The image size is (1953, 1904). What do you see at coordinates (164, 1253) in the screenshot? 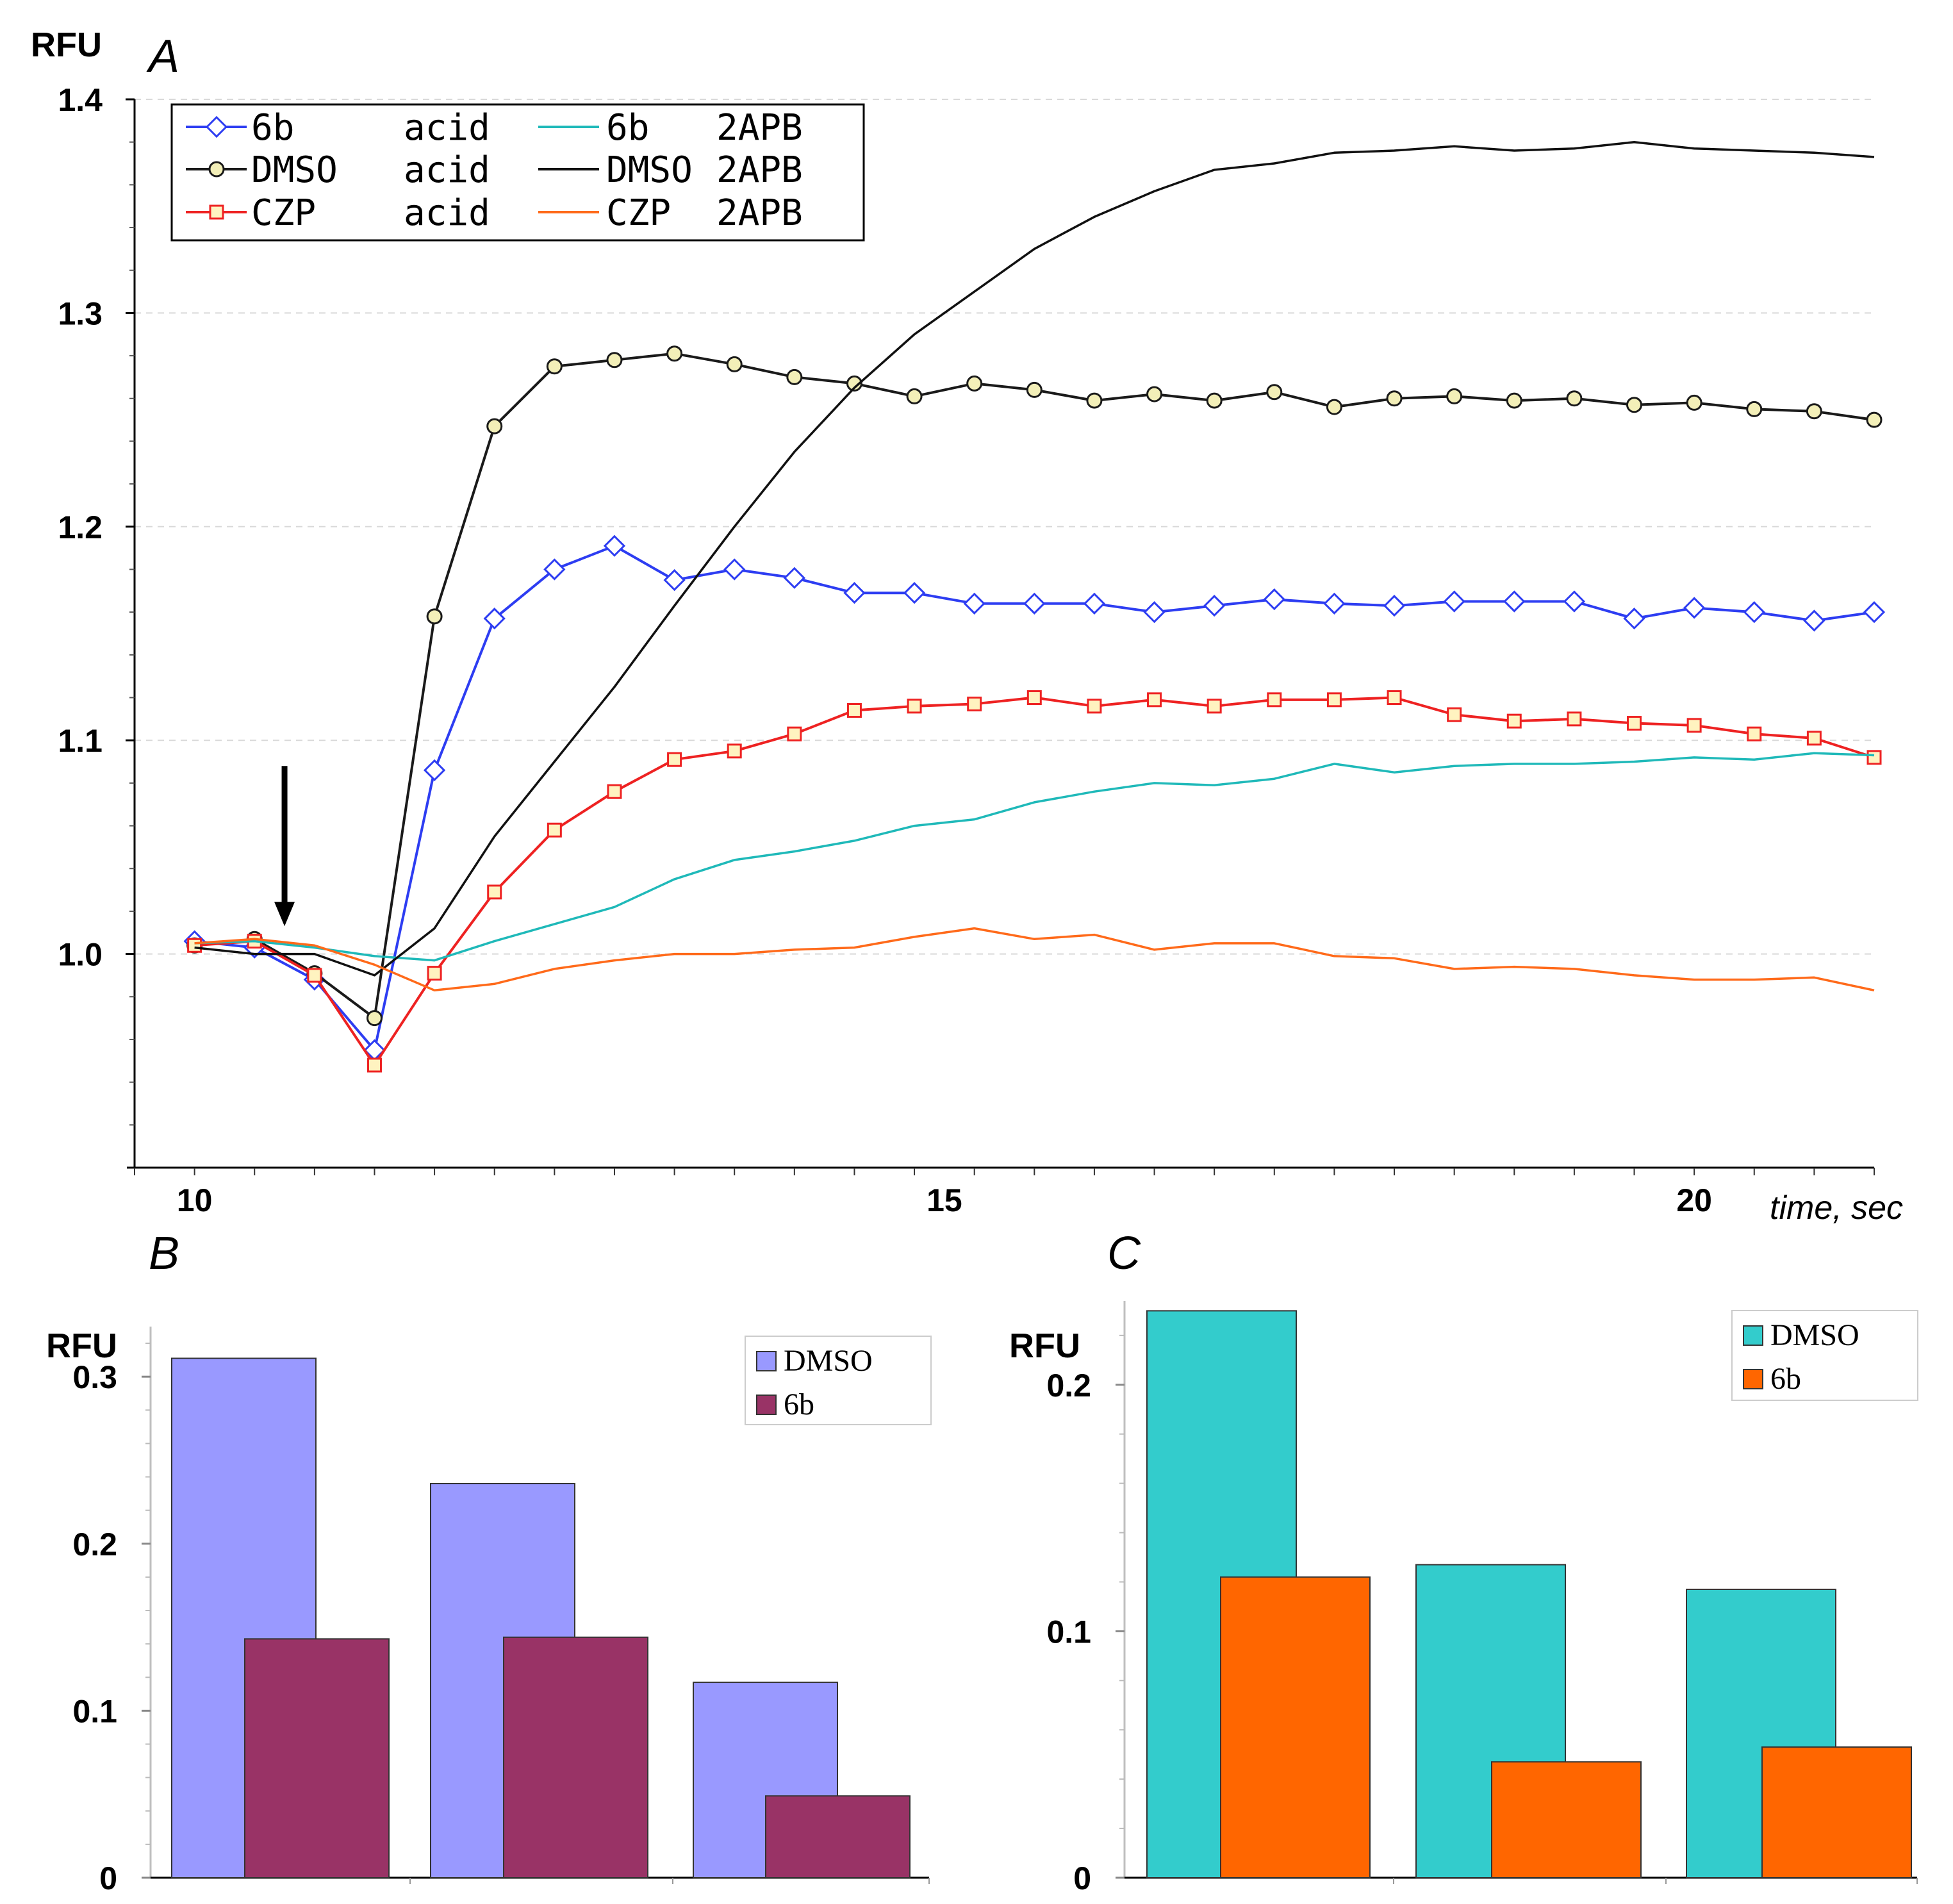
I see `panel-b-label: B` at bounding box center [164, 1253].